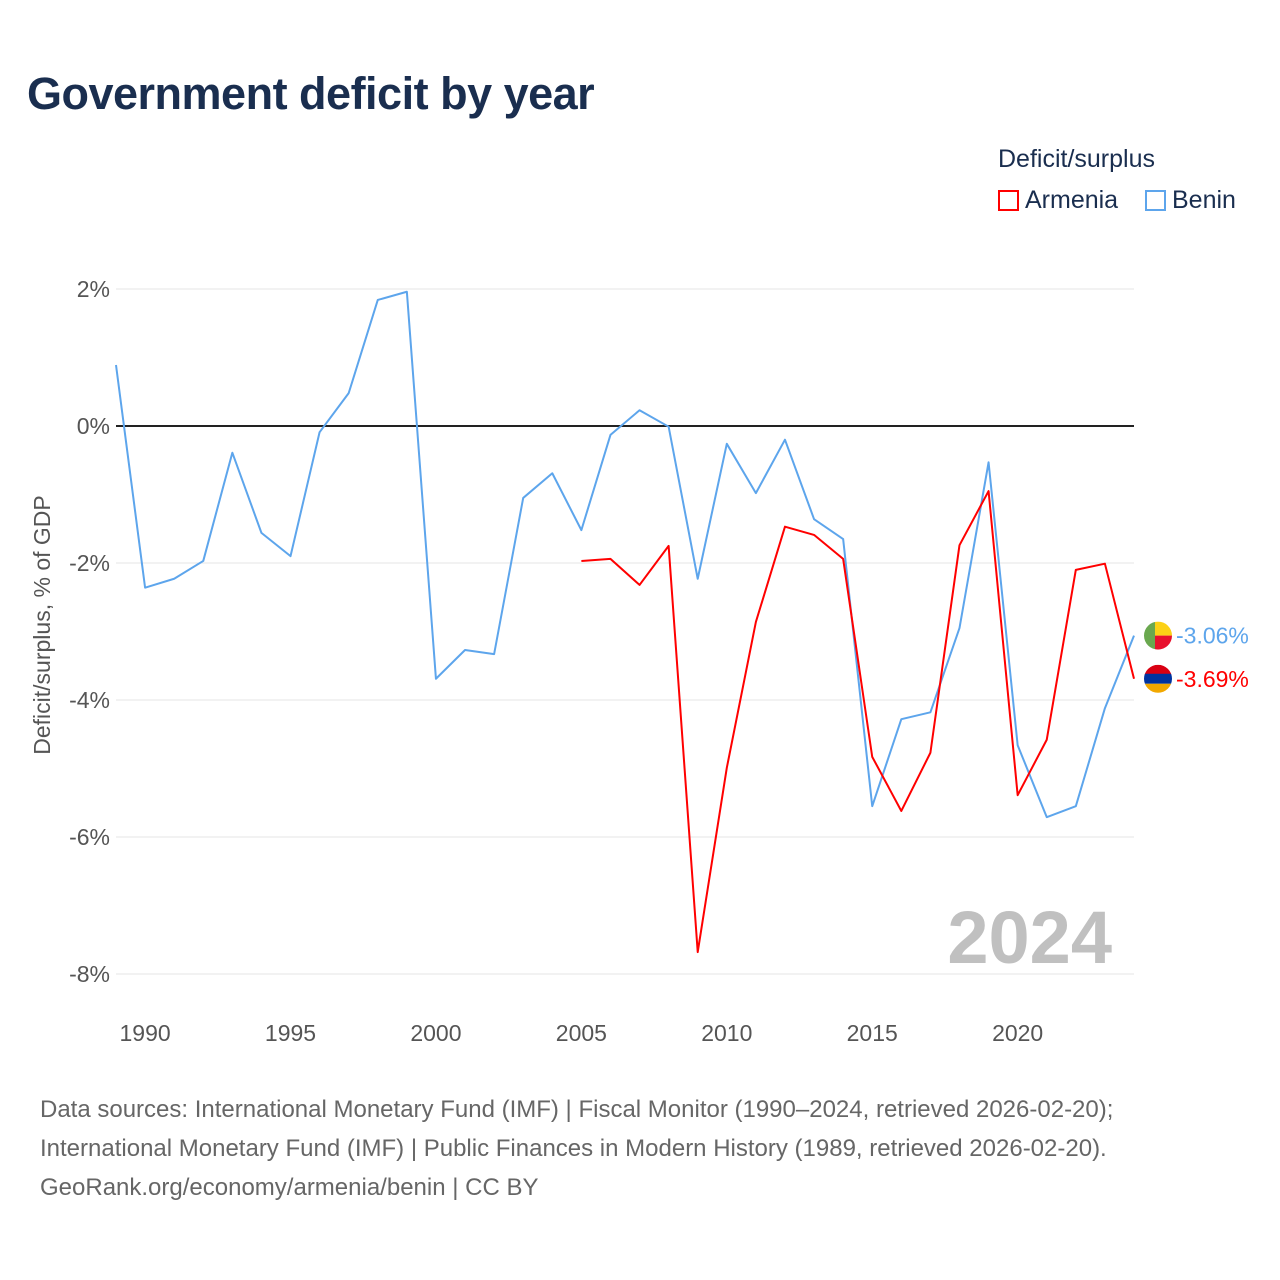  I want to click on legend-label-armenia: Armenia, so click(1072, 200).